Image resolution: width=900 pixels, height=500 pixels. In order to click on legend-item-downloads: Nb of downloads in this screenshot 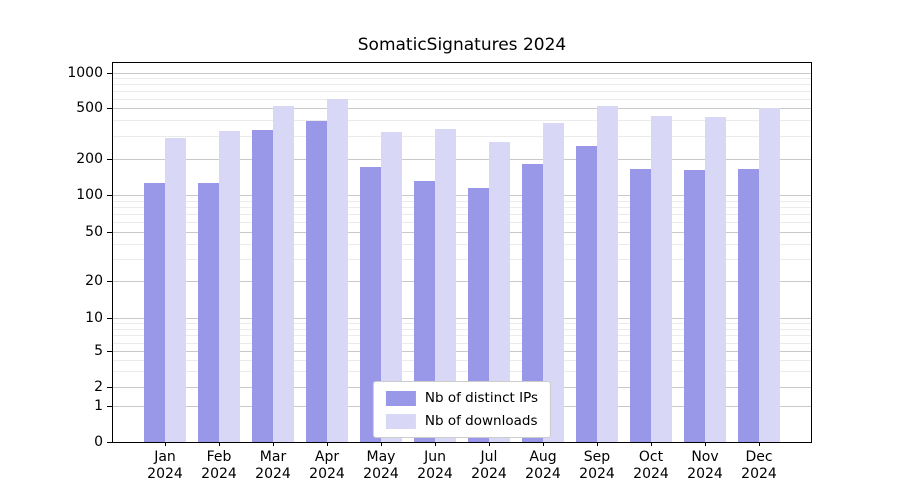, I will do `click(461, 421)`.